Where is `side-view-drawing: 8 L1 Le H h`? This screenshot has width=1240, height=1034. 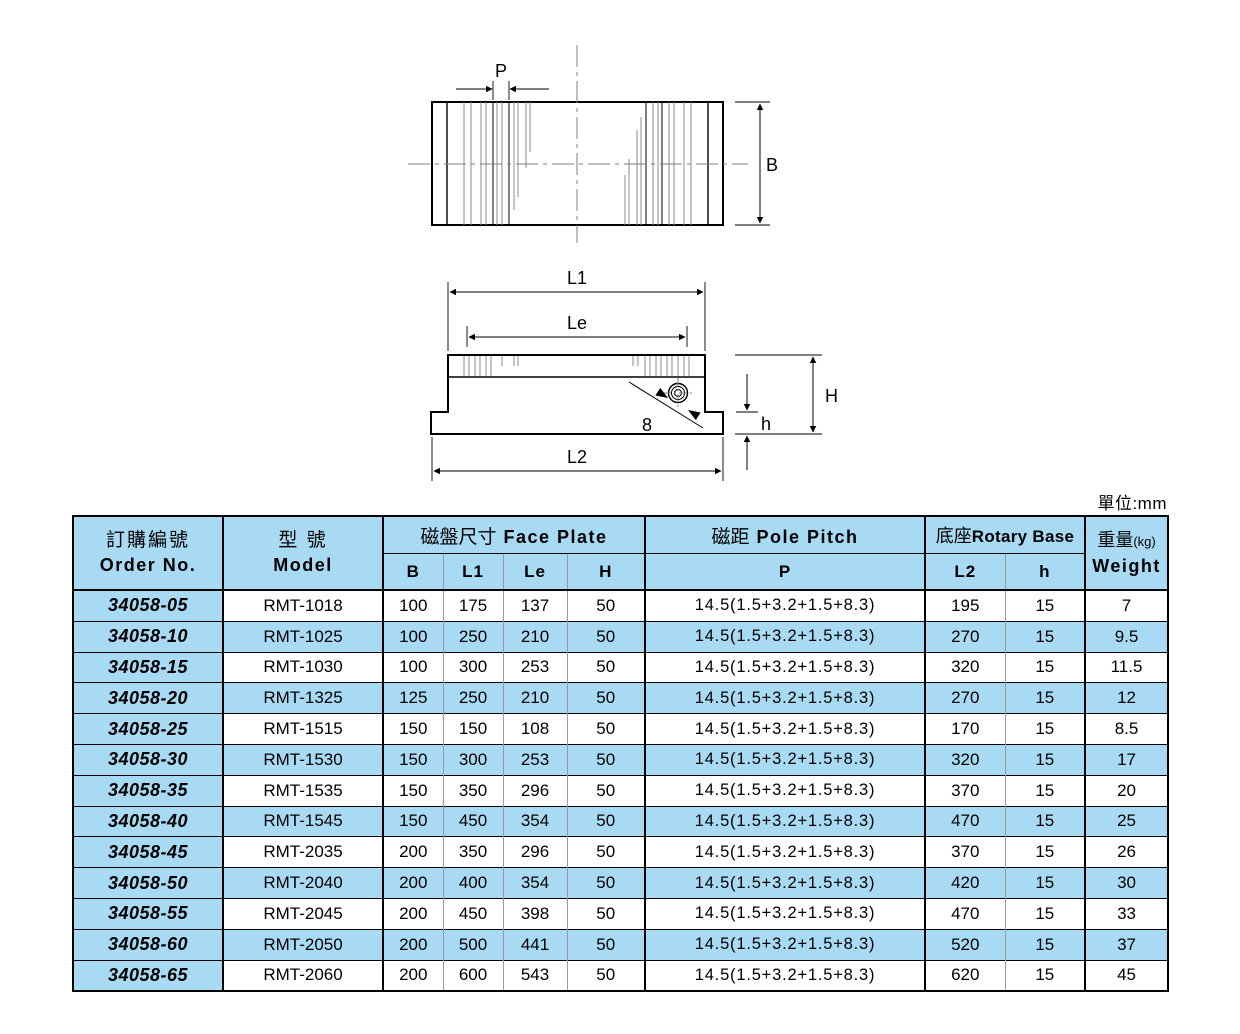
side-view-drawing: 8 L1 Le H h is located at coordinates (634, 374).